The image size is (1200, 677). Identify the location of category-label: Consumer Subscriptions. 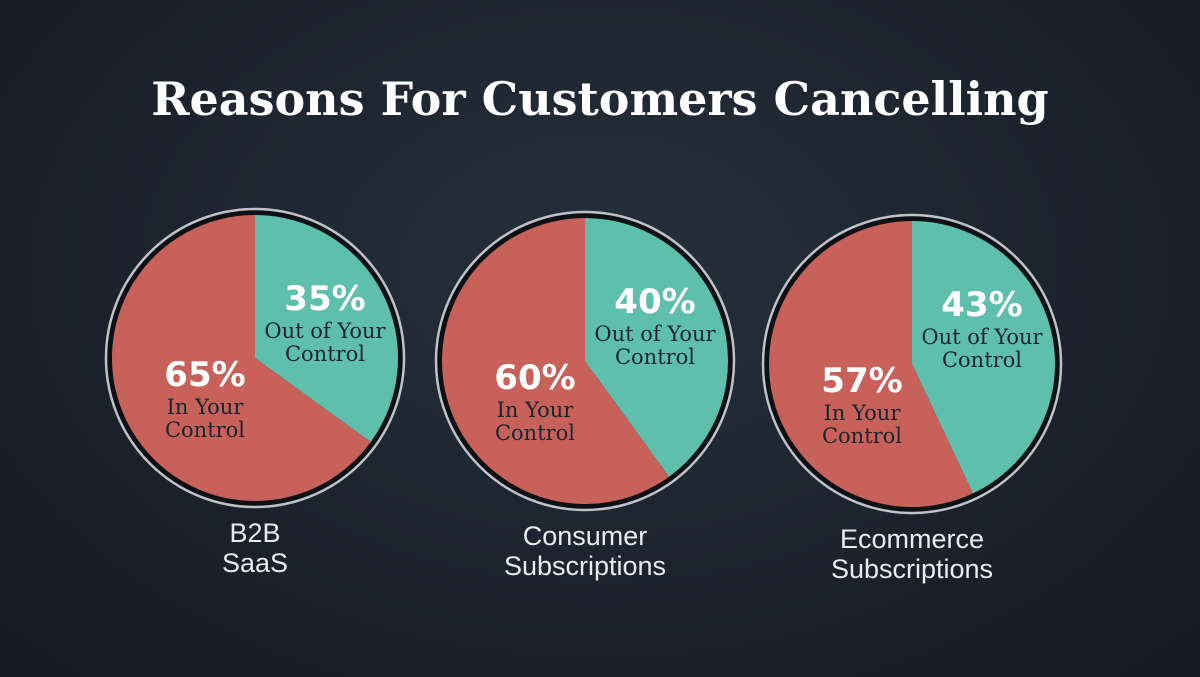
(585, 551).